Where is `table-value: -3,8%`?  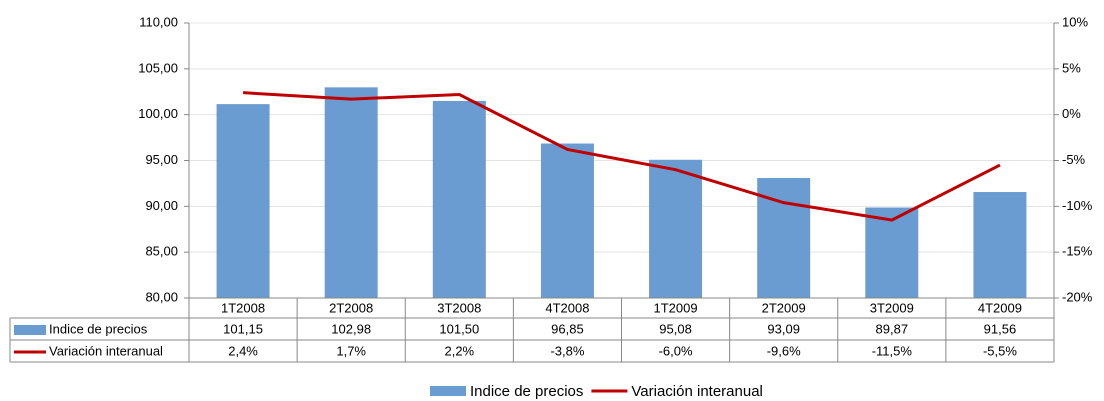
table-value: -3,8% is located at coordinates (567, 350).